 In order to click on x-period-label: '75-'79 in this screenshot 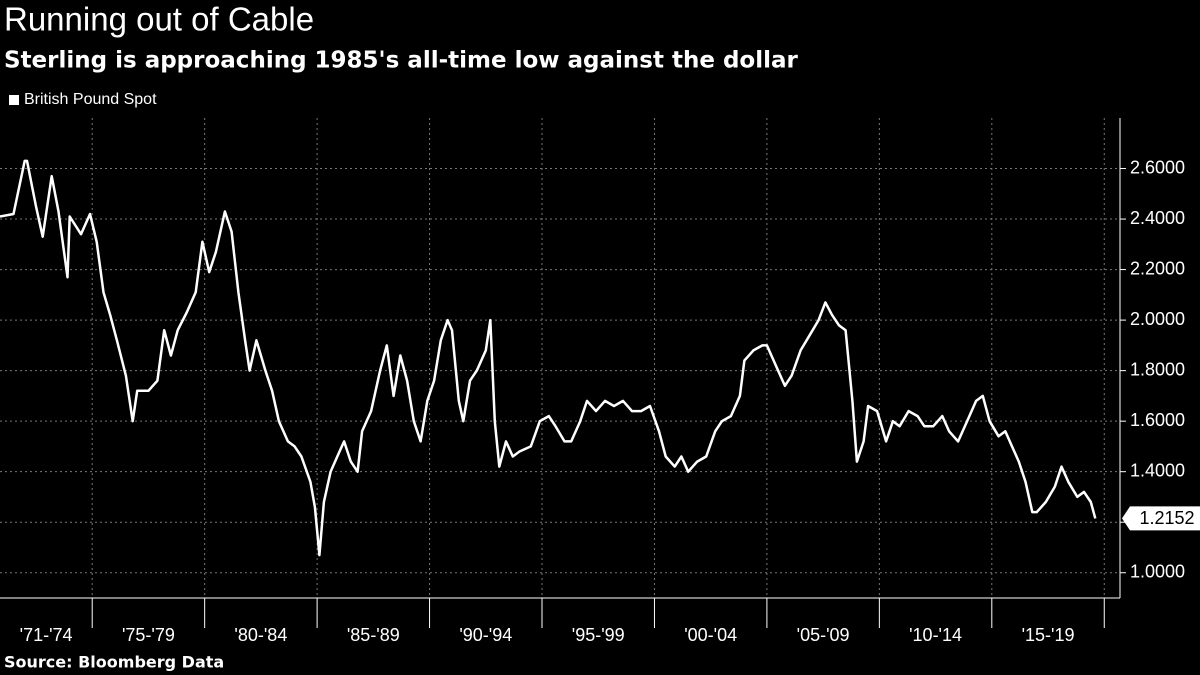, I will do `click(148, 635)`.